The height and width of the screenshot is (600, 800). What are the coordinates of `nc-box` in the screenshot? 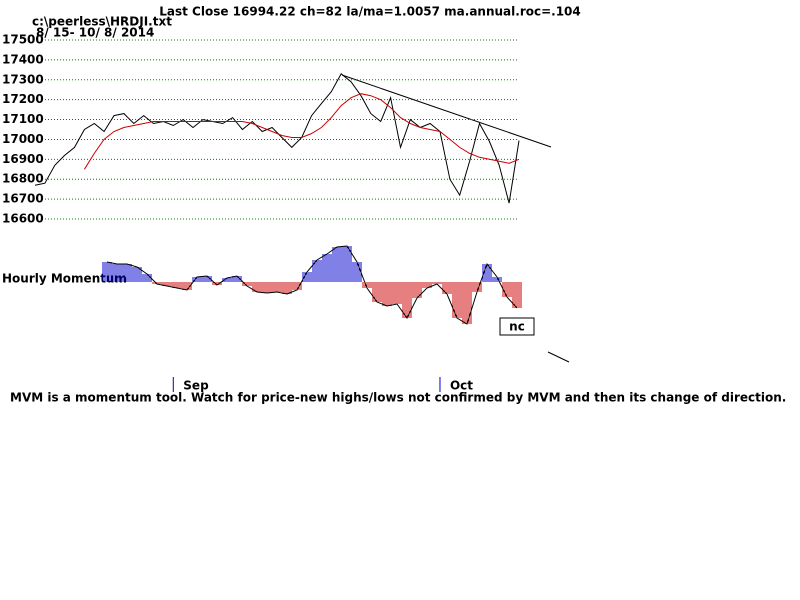 It's located at (517, 326).